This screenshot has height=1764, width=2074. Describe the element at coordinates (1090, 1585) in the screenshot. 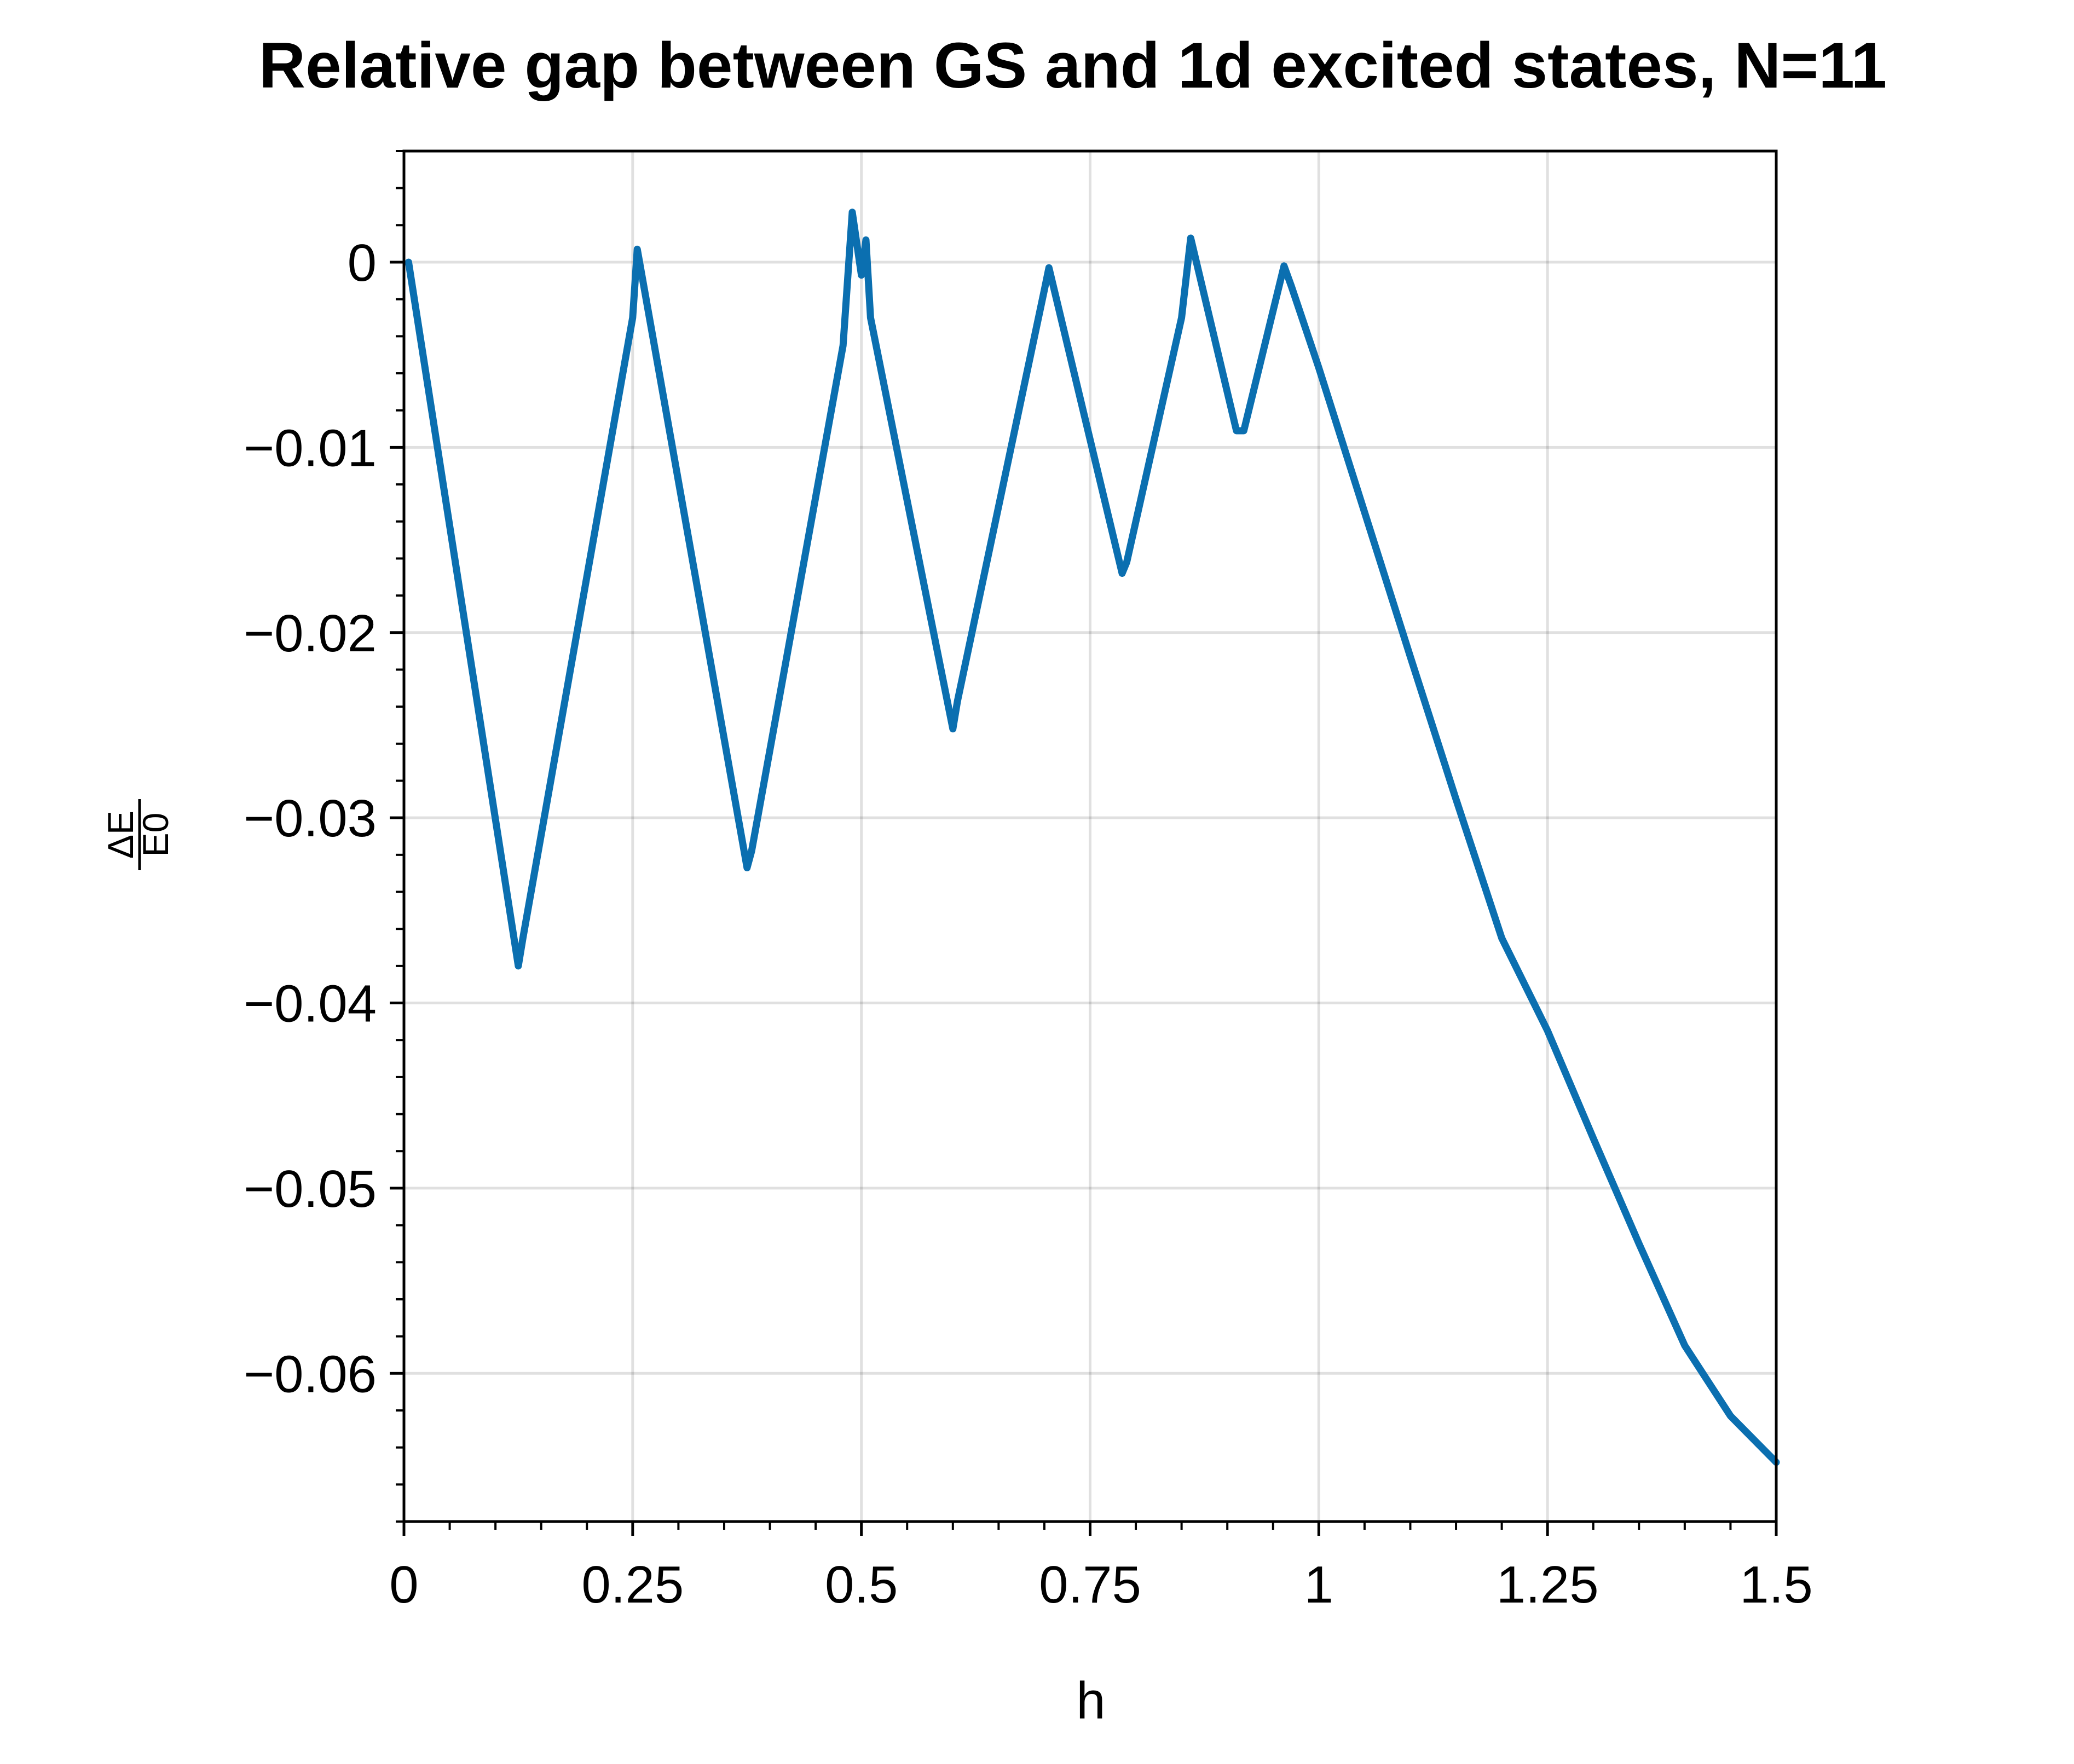

I see `x-tick-label: 0.75` at that location.